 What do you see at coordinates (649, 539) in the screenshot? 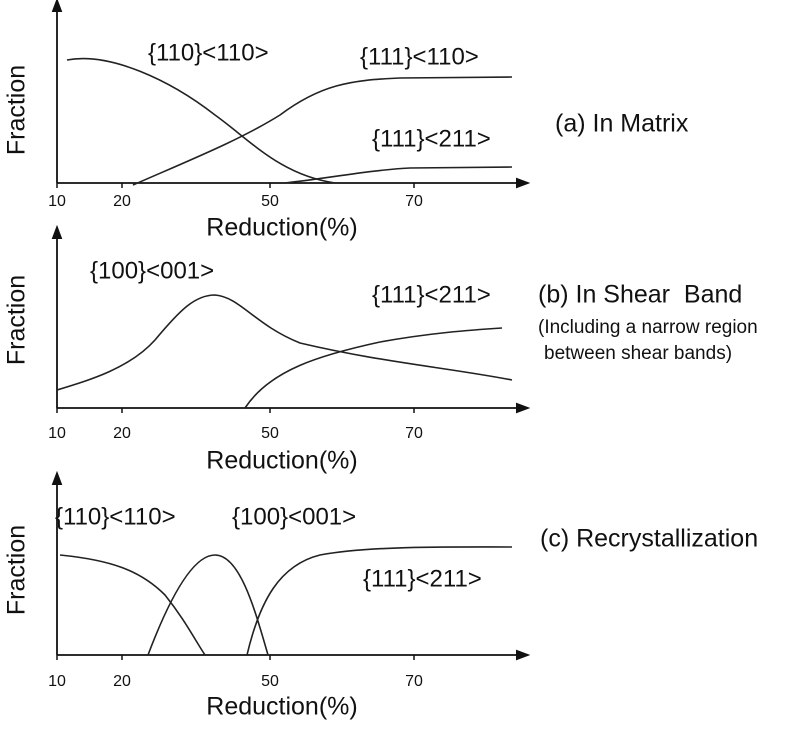
I see `caption: (c) Recrystallization` at bounding box center [649, 539].